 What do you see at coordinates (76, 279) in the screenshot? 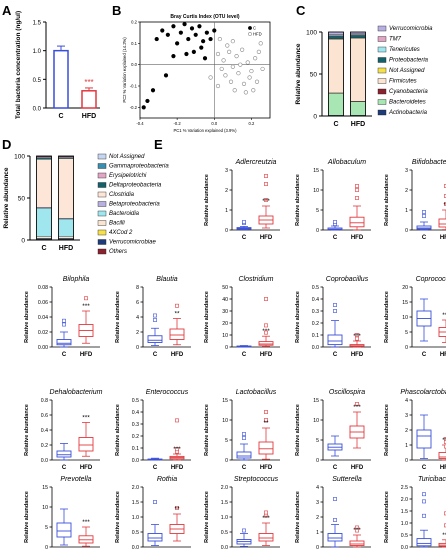
I see `boxplot-title: Bilophila` at bounding box center [76, 279].